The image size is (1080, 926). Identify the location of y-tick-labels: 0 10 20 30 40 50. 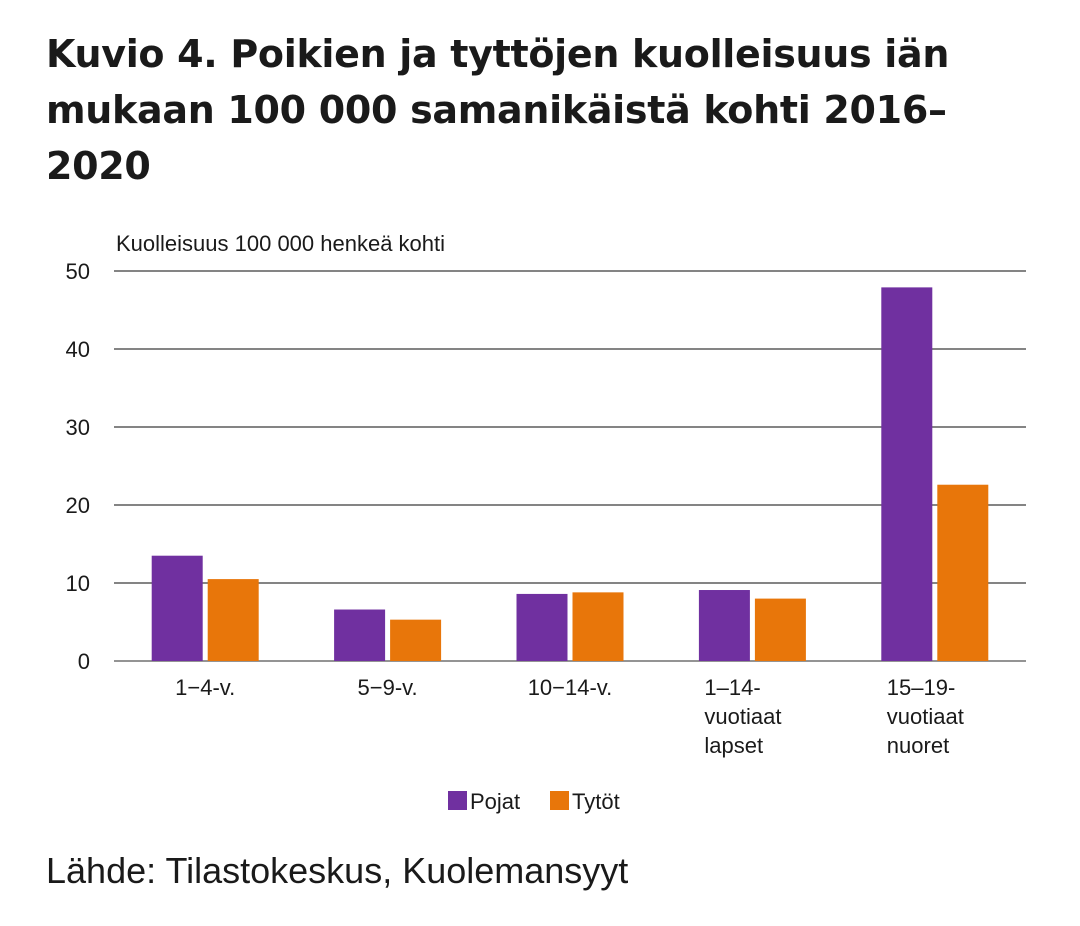
(78, 466).